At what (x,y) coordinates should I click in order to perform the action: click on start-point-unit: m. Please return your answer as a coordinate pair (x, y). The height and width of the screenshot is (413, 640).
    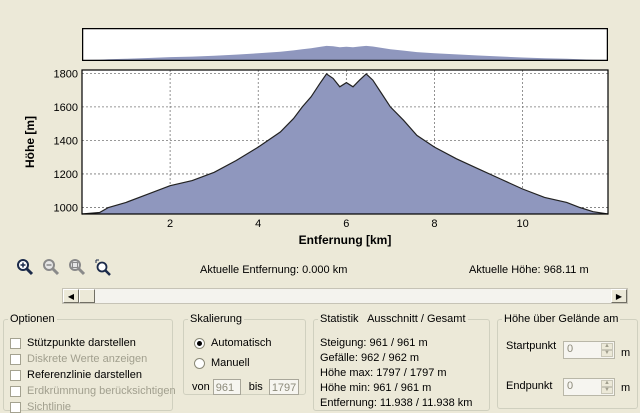
    Looking at the image, I should click on (626, 353).